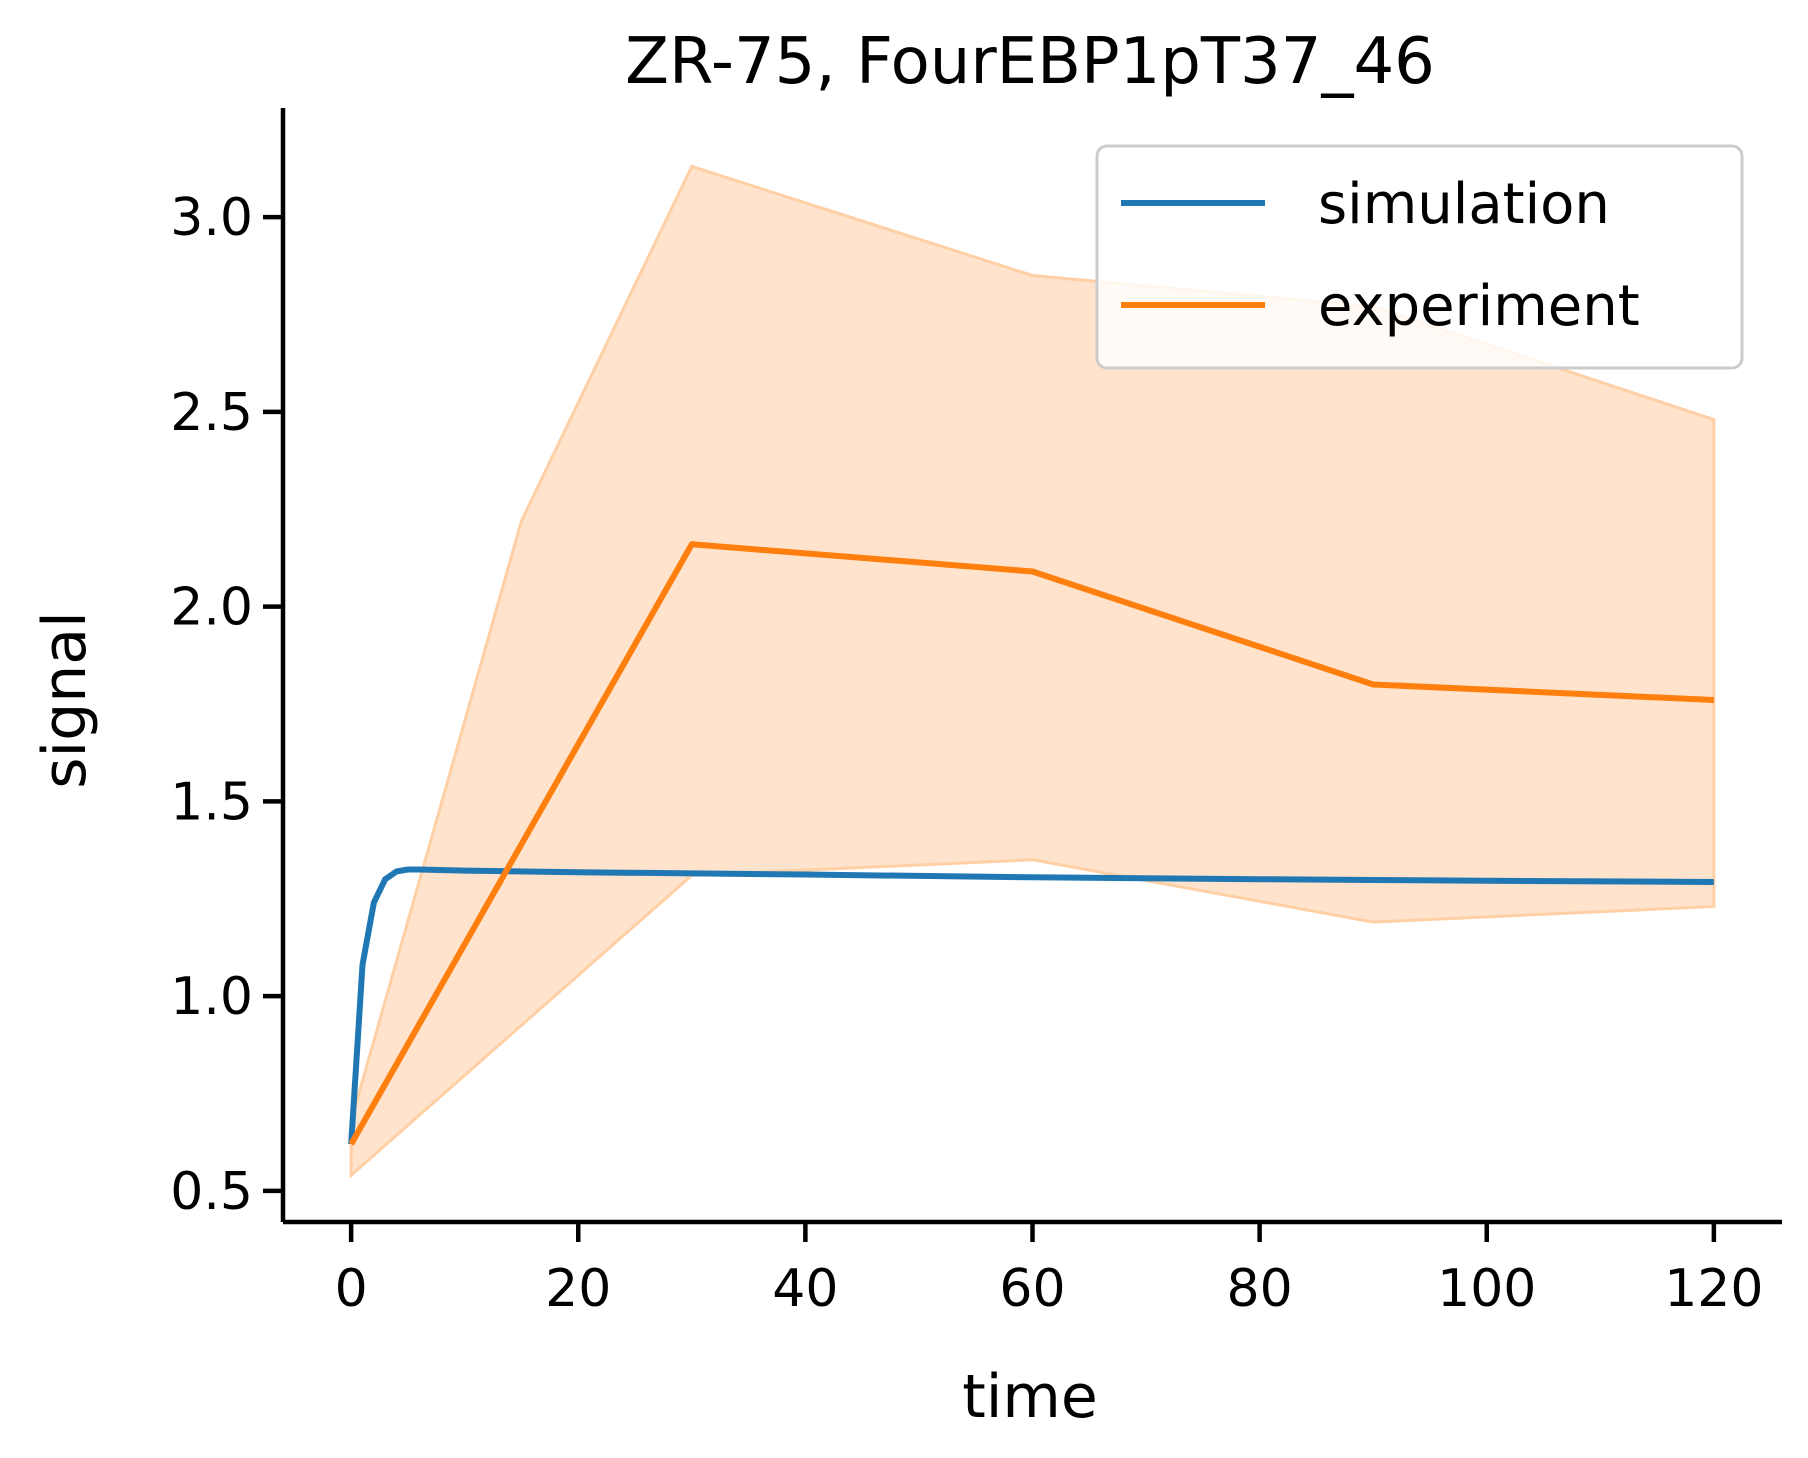 This screenshot has width=1808, height=1458. Describe the element at coordinates (805, 1289) in the screenshot. I see `x-tick-label: 40` at that location.